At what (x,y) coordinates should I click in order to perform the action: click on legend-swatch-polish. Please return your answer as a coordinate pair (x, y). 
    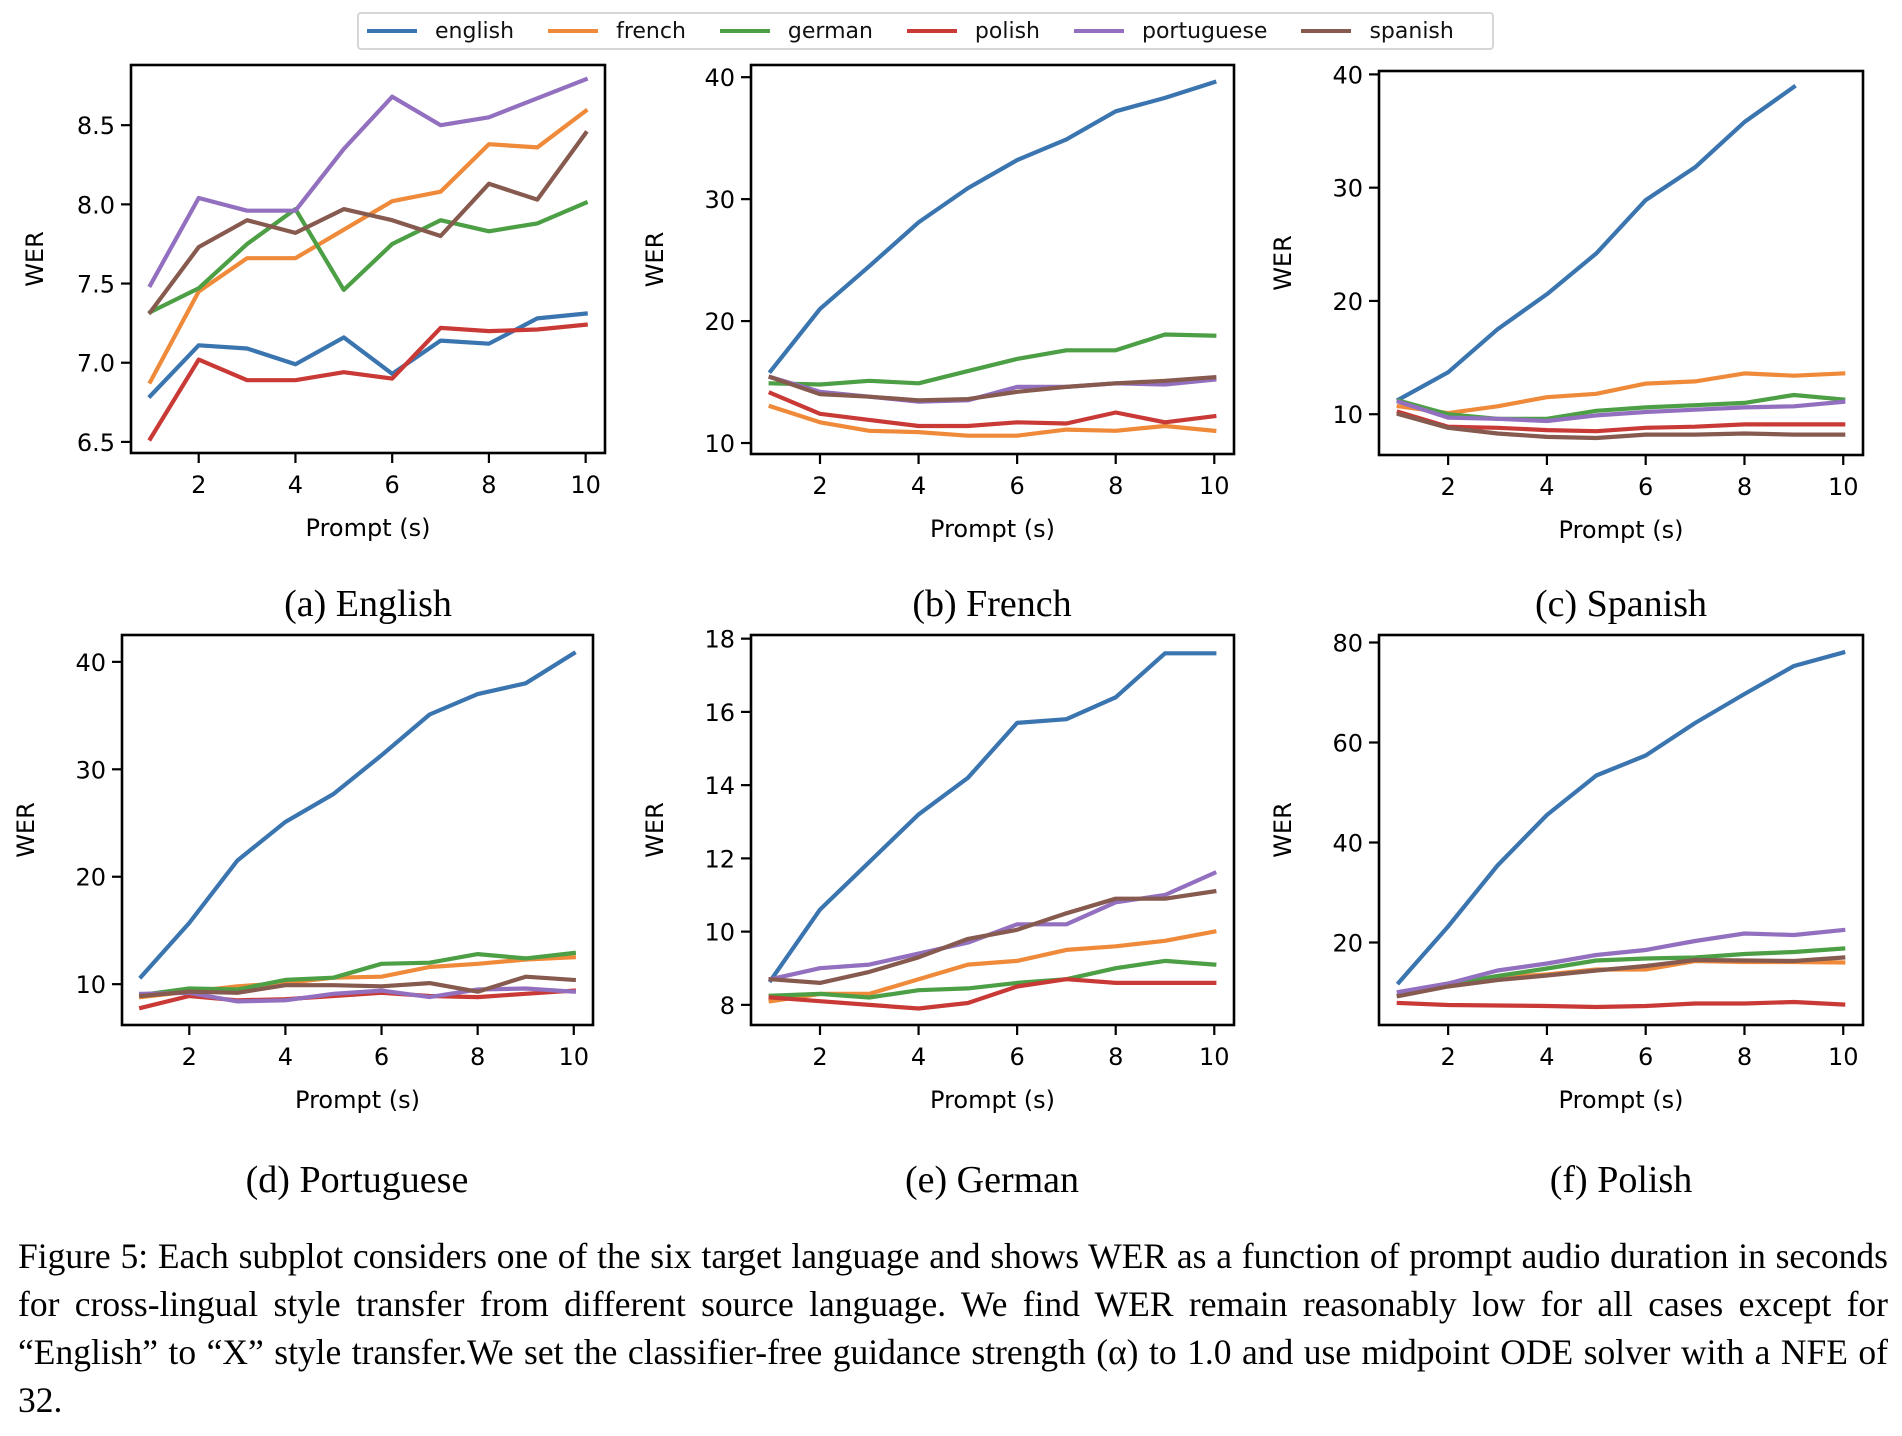
    Looking at the image, I should click on (931, 31).